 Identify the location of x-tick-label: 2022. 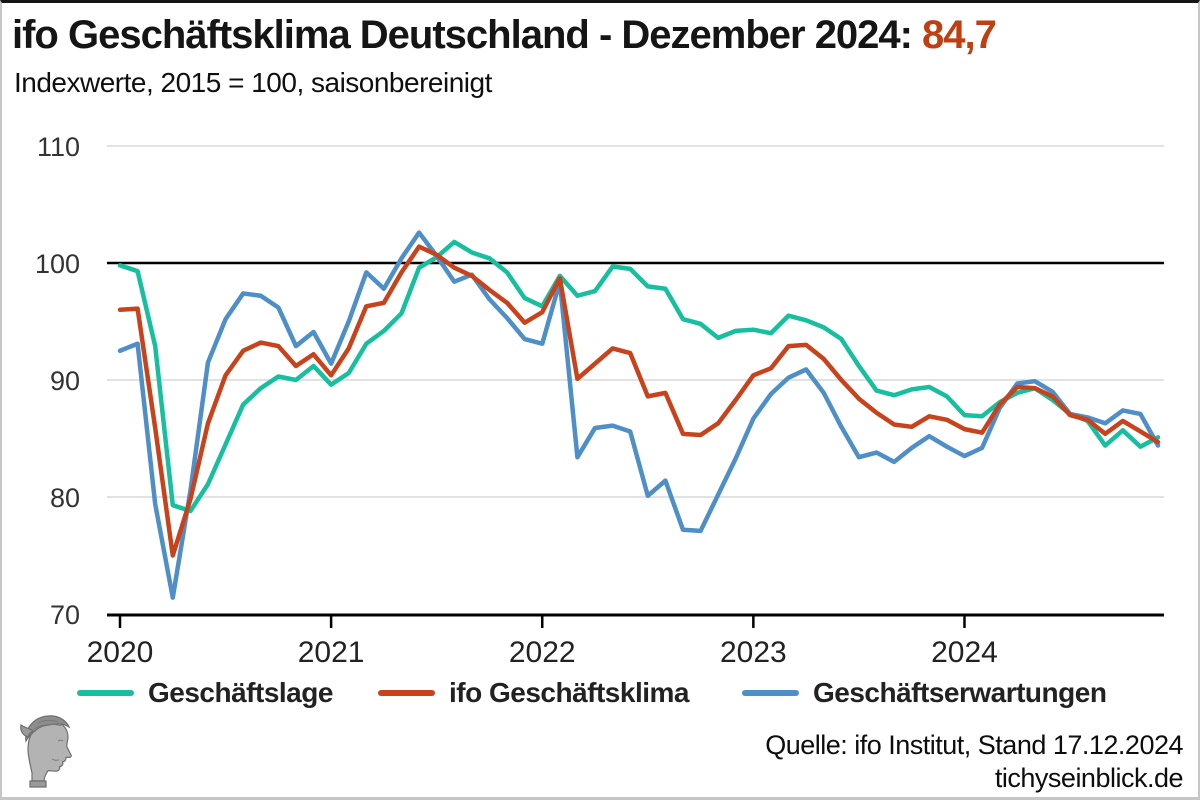
(542, 652).